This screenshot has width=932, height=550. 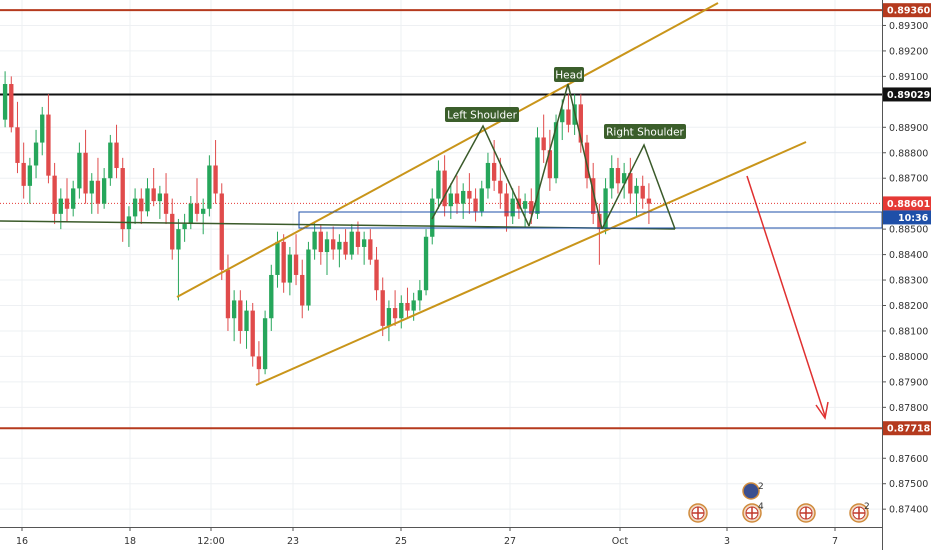 I want to click on x-tick-label: 12:00, so click(x=210, y=541).